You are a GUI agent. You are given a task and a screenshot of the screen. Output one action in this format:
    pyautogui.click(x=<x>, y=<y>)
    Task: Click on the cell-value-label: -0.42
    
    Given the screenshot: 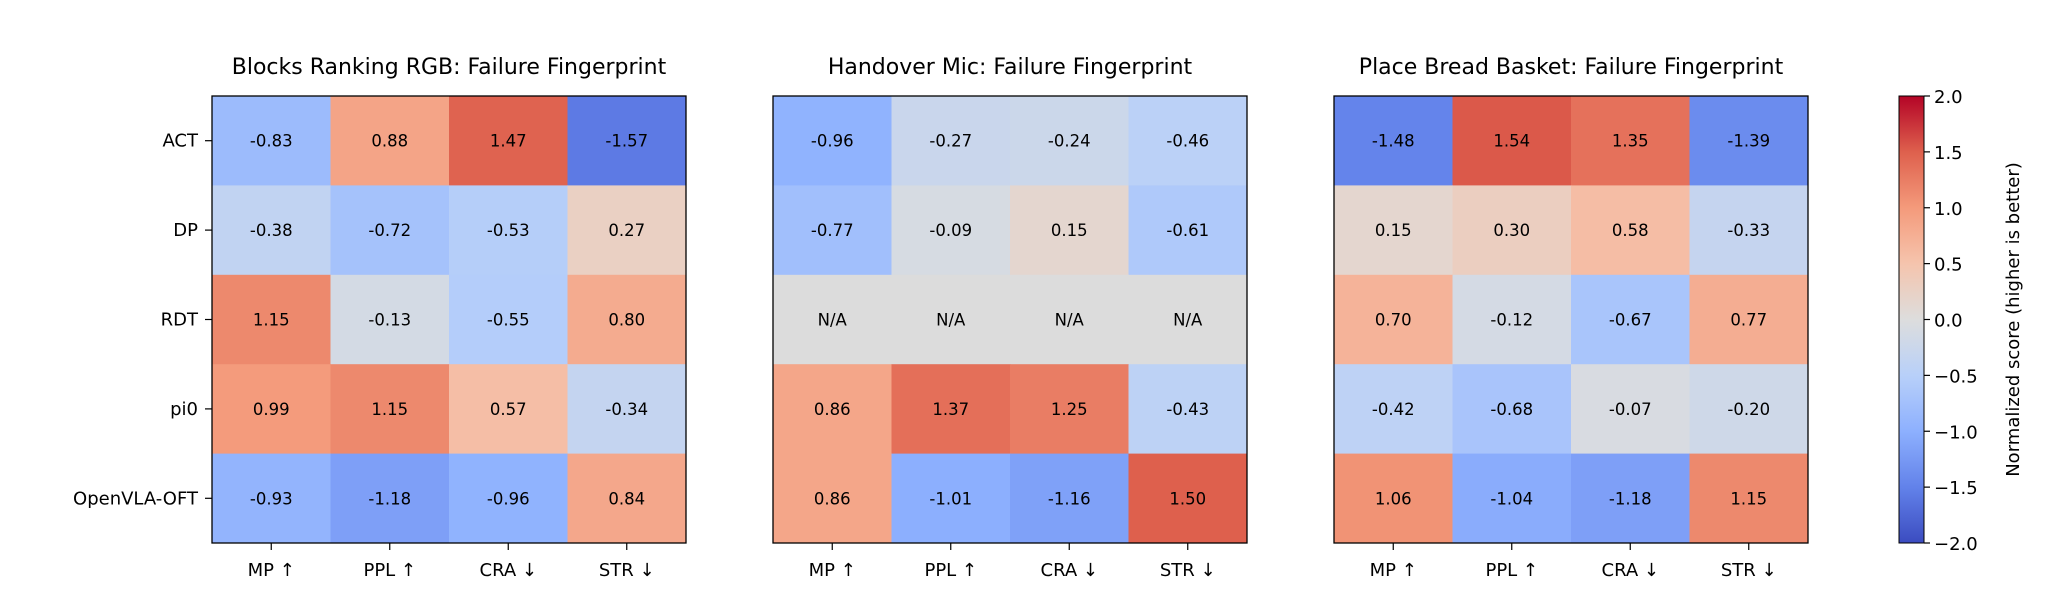 What is the action you would take?
    pyautogui.click(x=1393, y=409)
    